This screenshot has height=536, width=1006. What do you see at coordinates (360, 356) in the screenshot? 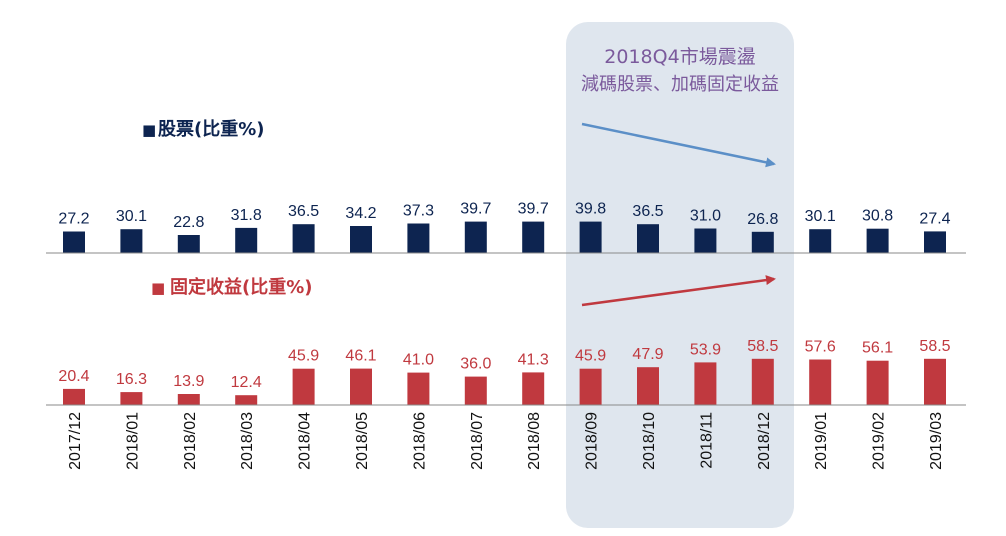
I see `fixed-income-value-label: 46.1` at bounding box center [360, 356].